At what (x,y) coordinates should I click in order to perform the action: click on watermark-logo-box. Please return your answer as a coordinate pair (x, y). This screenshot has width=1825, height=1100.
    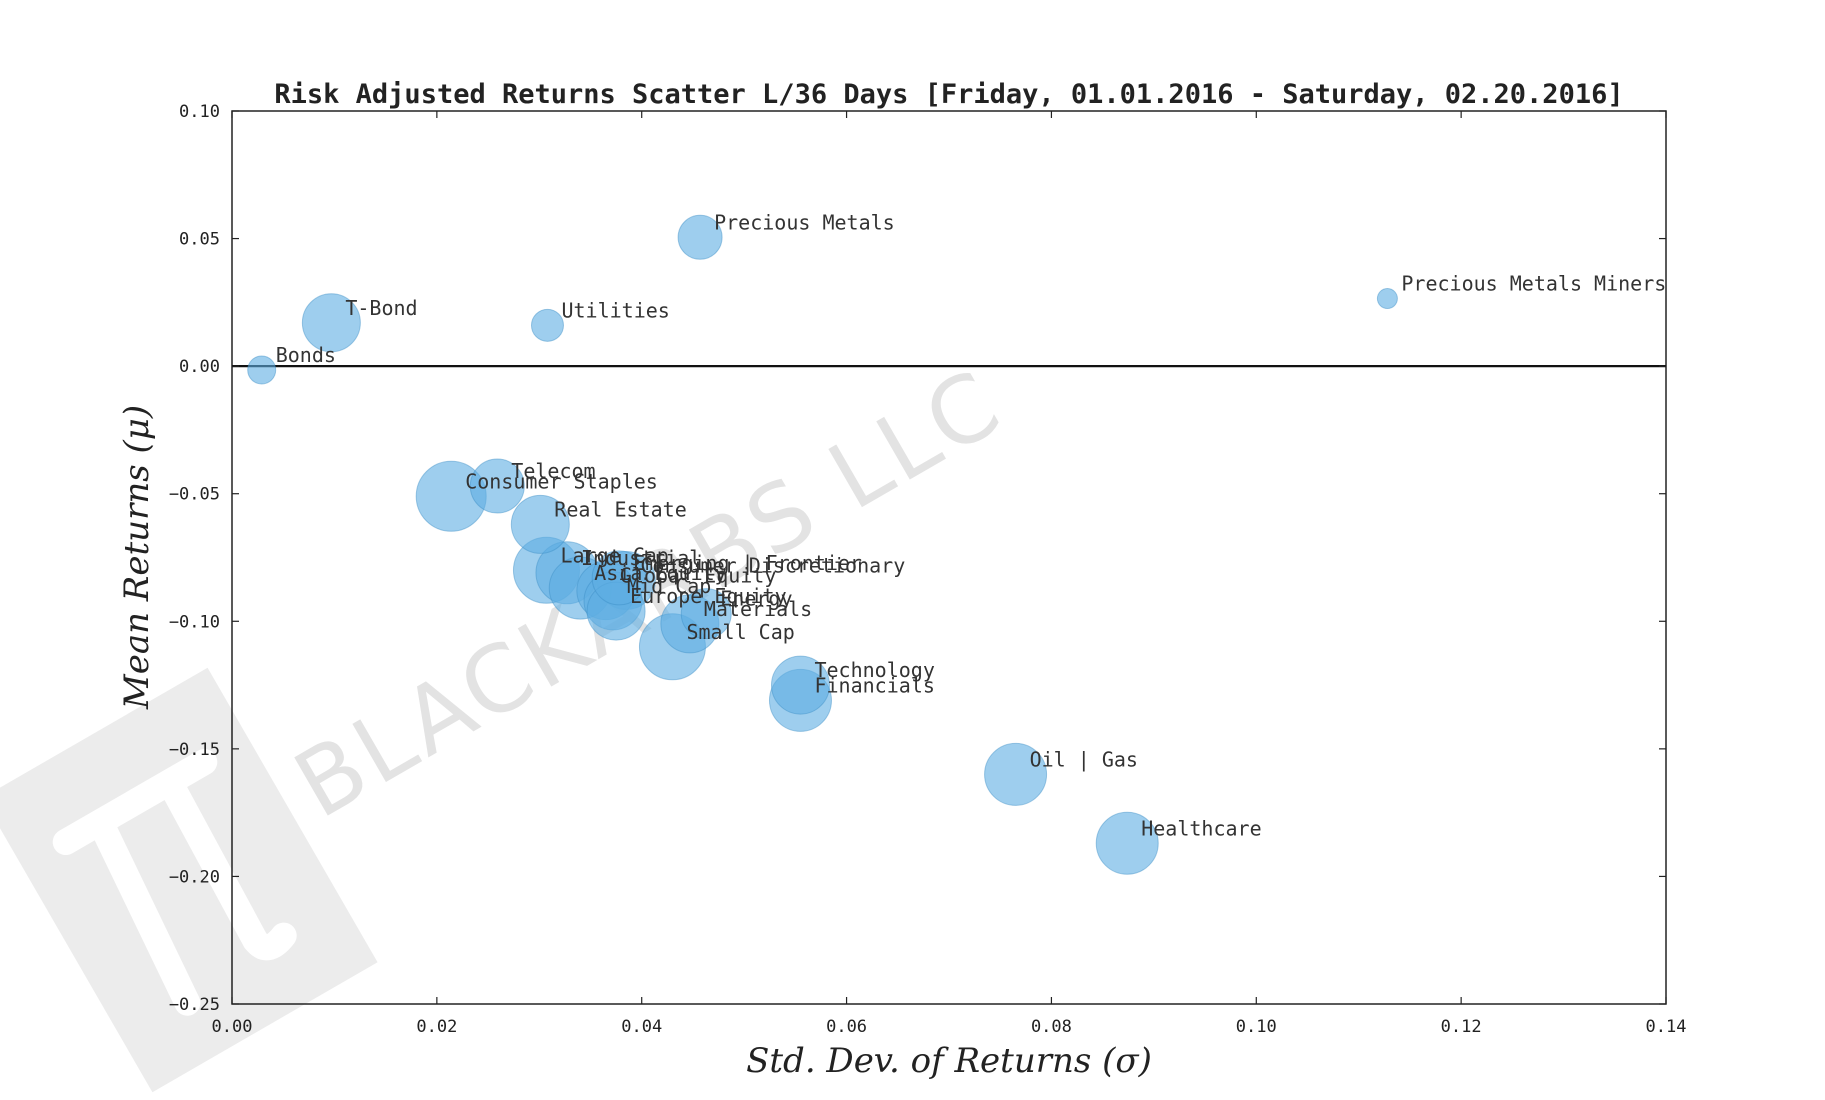
    Looking at the image, I should click on (189, 880).